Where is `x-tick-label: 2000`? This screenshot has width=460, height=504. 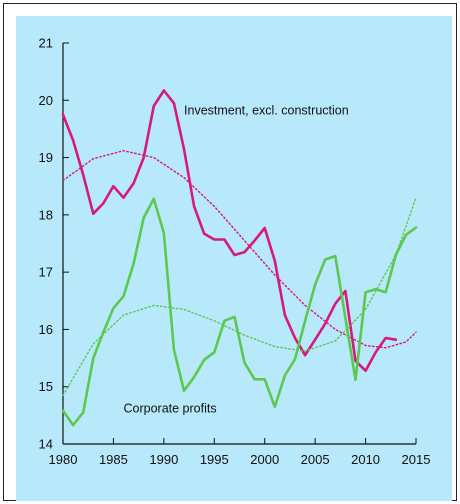 x-tick-label: 2000 is located at coordinates (264, 459).